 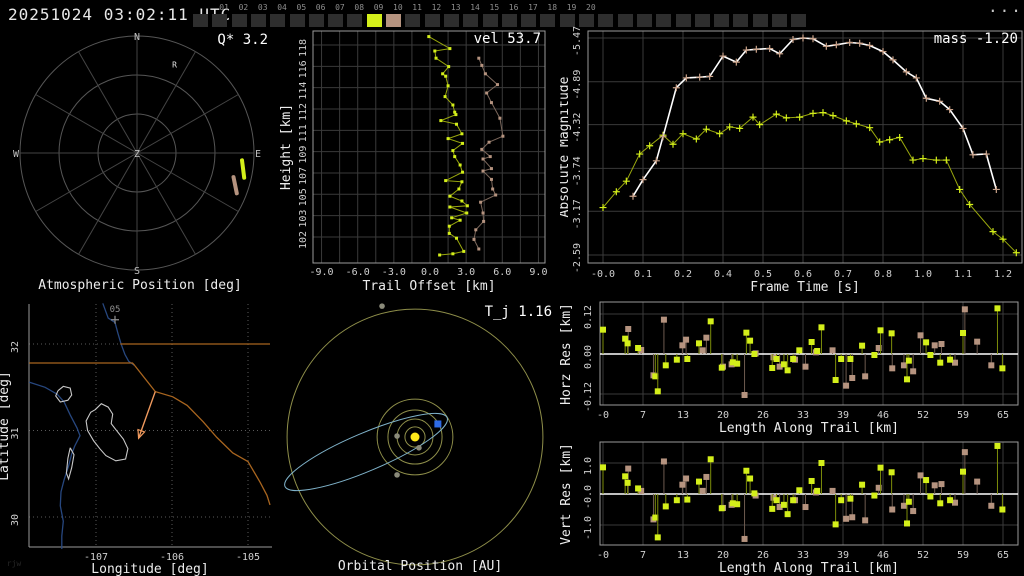 What do you see at coordinates (137, 271) in the screenshot?
I see `svg-text: S` at bounding box center [137, 271].